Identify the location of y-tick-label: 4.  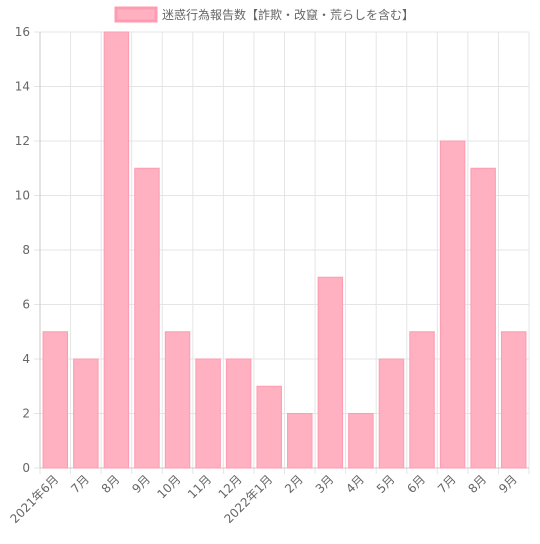
(26, 359).